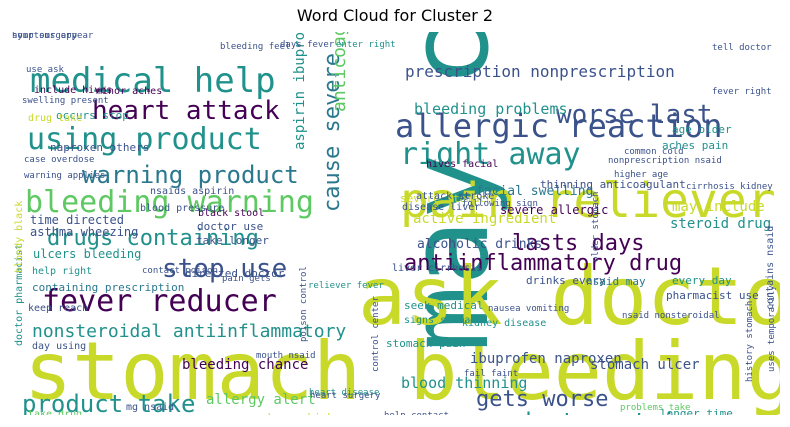  Describe the element at coordinates (671, 316) in the screenshot. I see `word-cloud-term: nsaid nonsteroidal` at that location.